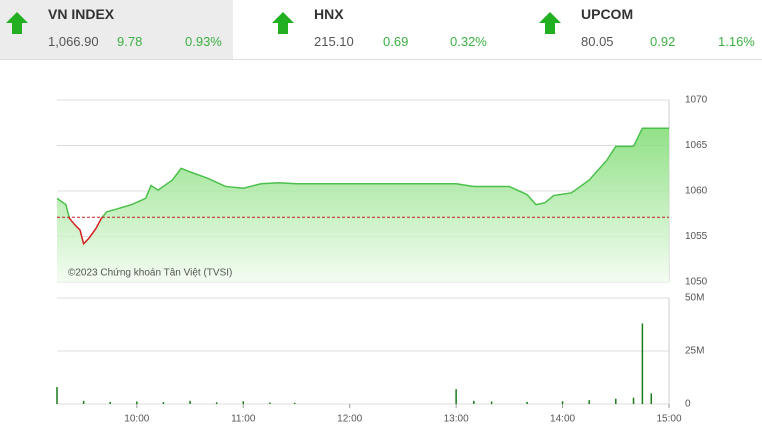 The image size is (762, 438). Describe the element at coordinates (696, 236) in the screenshot. I see `y-tick-label: 1055` at that location.